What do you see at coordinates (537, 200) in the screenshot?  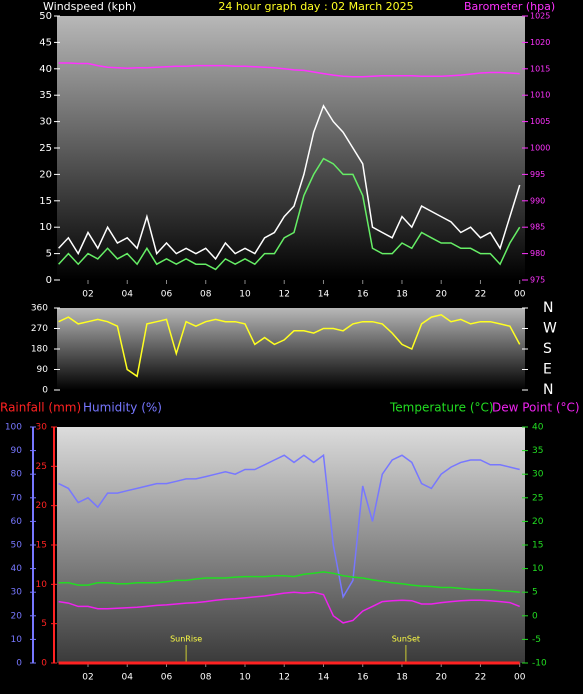 I see `y-tick-label: 990` at bounding box center [537, 200].